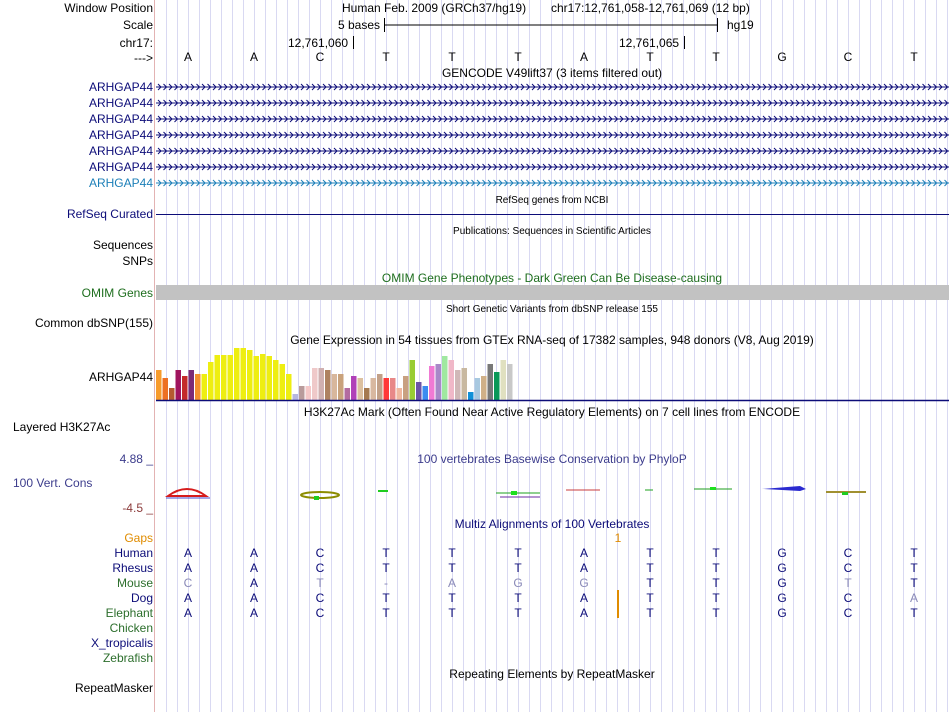 The height and width of the screenshot is (712, 950). I want to click on snps-label: SNPs, so click(137, 261).